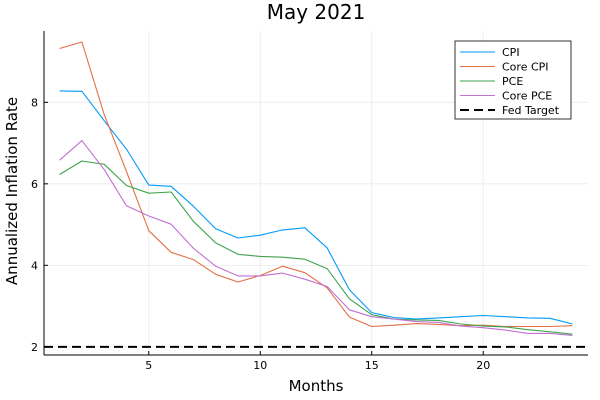 This screenshot has height=400, width=600. Describe the element at coordinates (372, 365) in the screenshot. I see `x-tick-label: 15` at that location.